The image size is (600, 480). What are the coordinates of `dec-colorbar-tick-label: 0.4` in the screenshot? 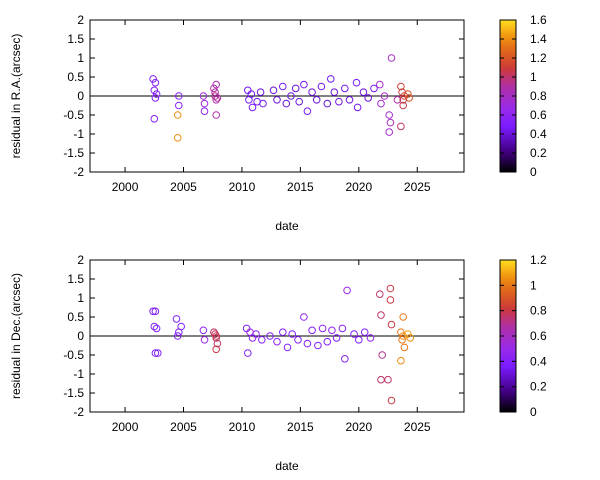 It's located at (538, 361).